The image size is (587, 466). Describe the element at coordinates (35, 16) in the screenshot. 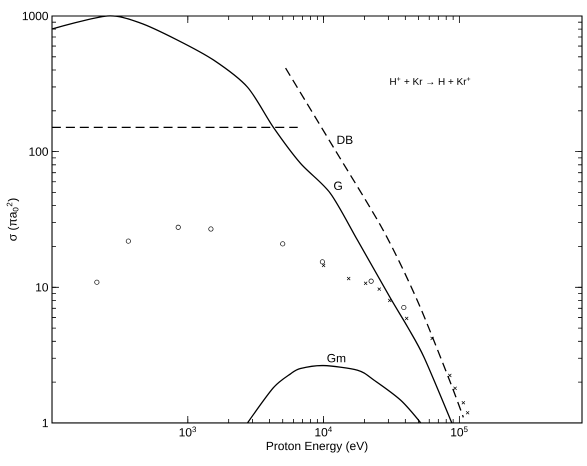

I see `y-tick-label: 1000` at that location.